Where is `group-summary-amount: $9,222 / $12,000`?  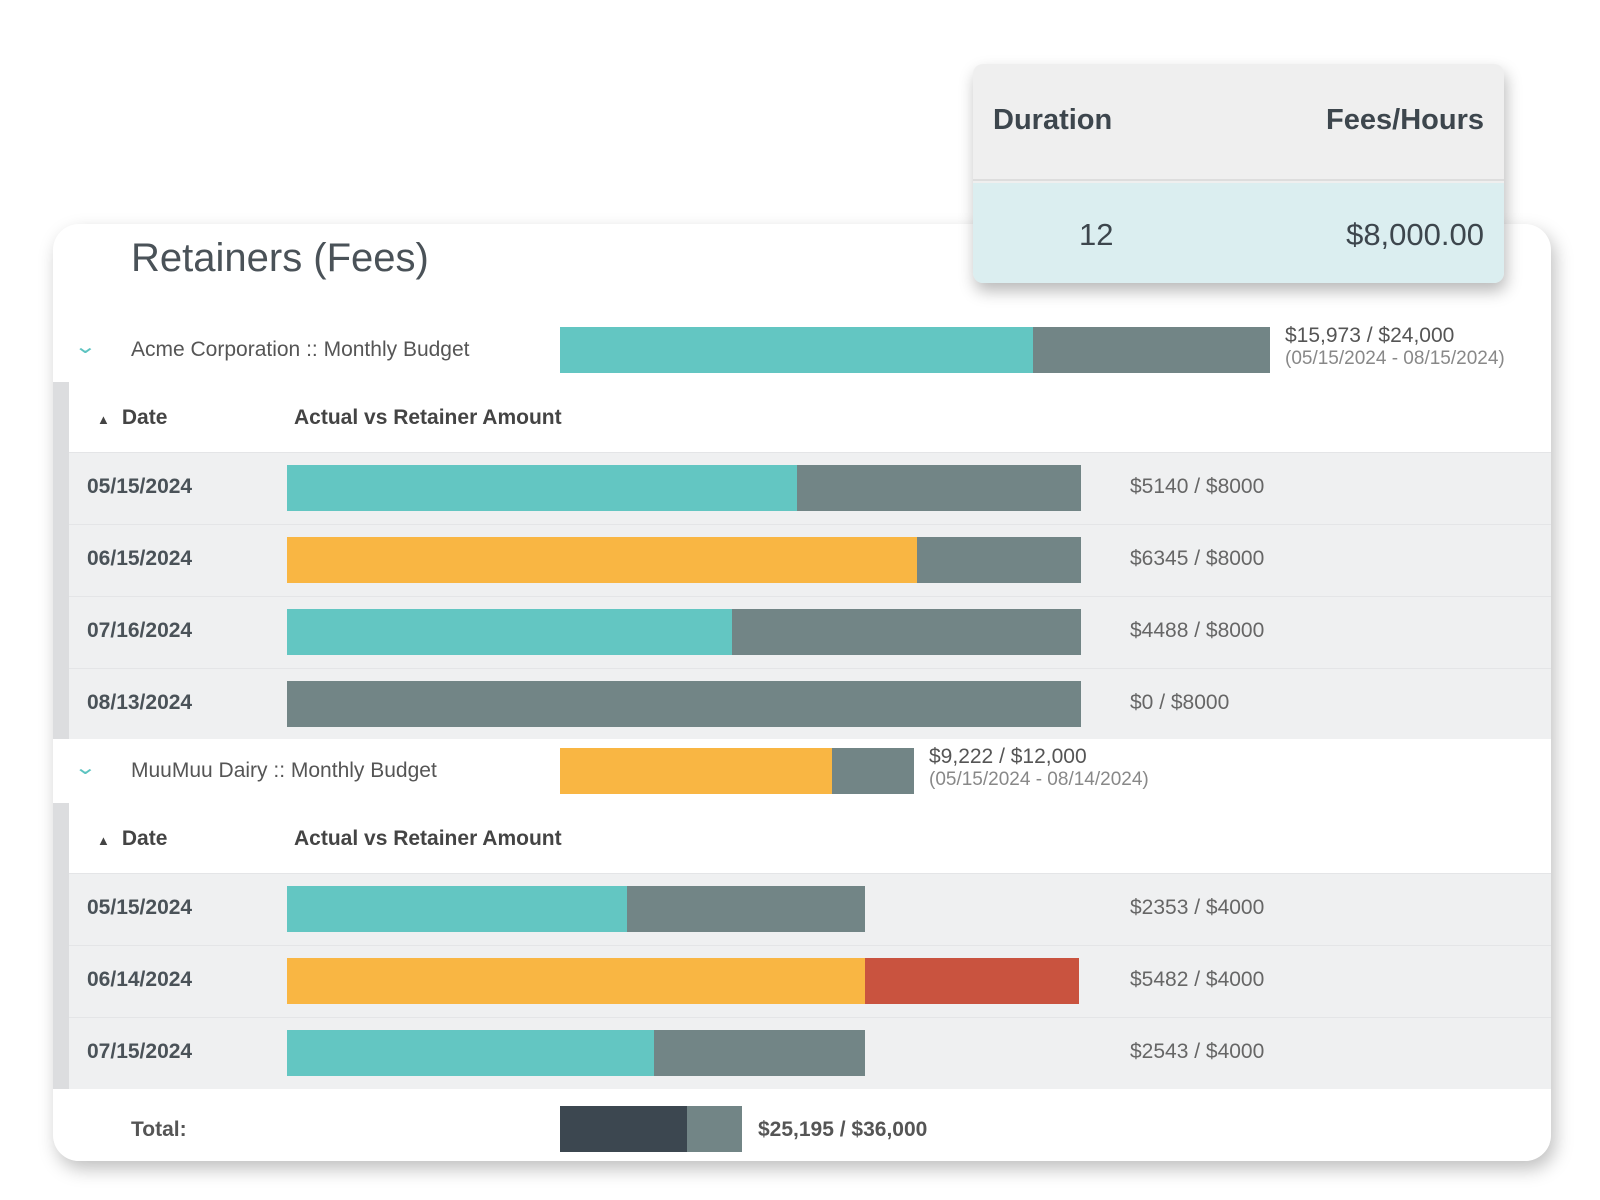
group-summary-amount: $9,222 / $12,000 is located at coordinates (1008, 756).